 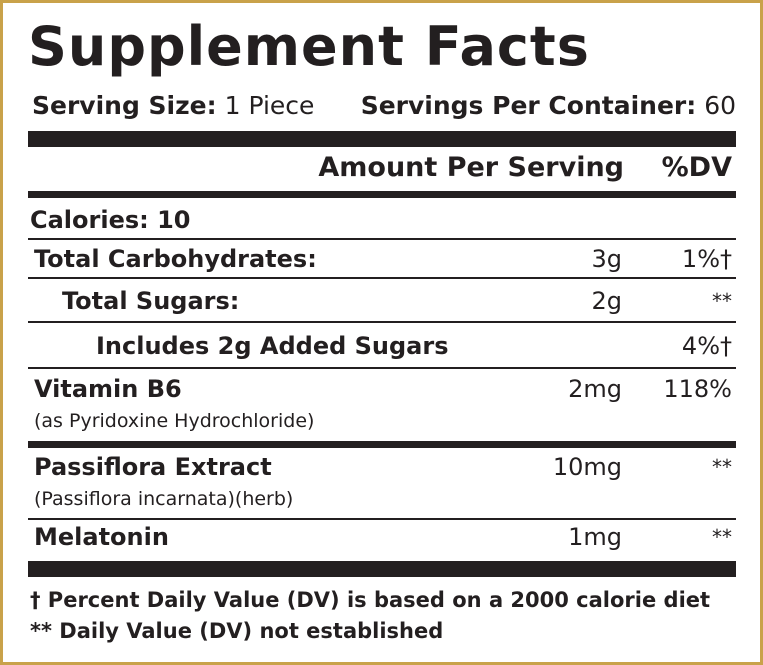 I want to click on header-percent-dv: %DV, so click(x=696, y=167).